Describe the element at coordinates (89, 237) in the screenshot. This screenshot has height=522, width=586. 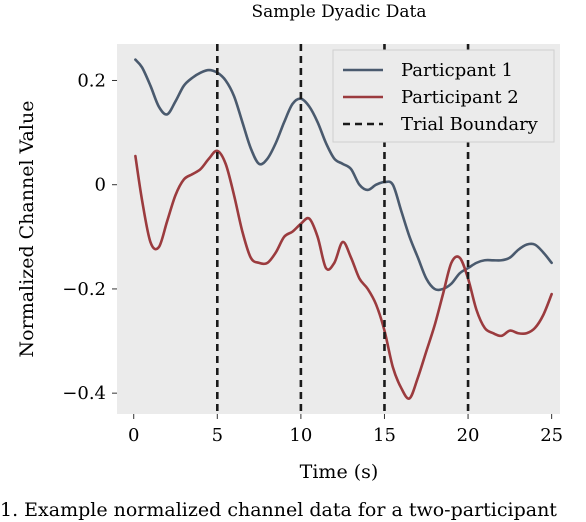
I see `y-axis: 0.2 0 −0.2 −0.4` at that location.